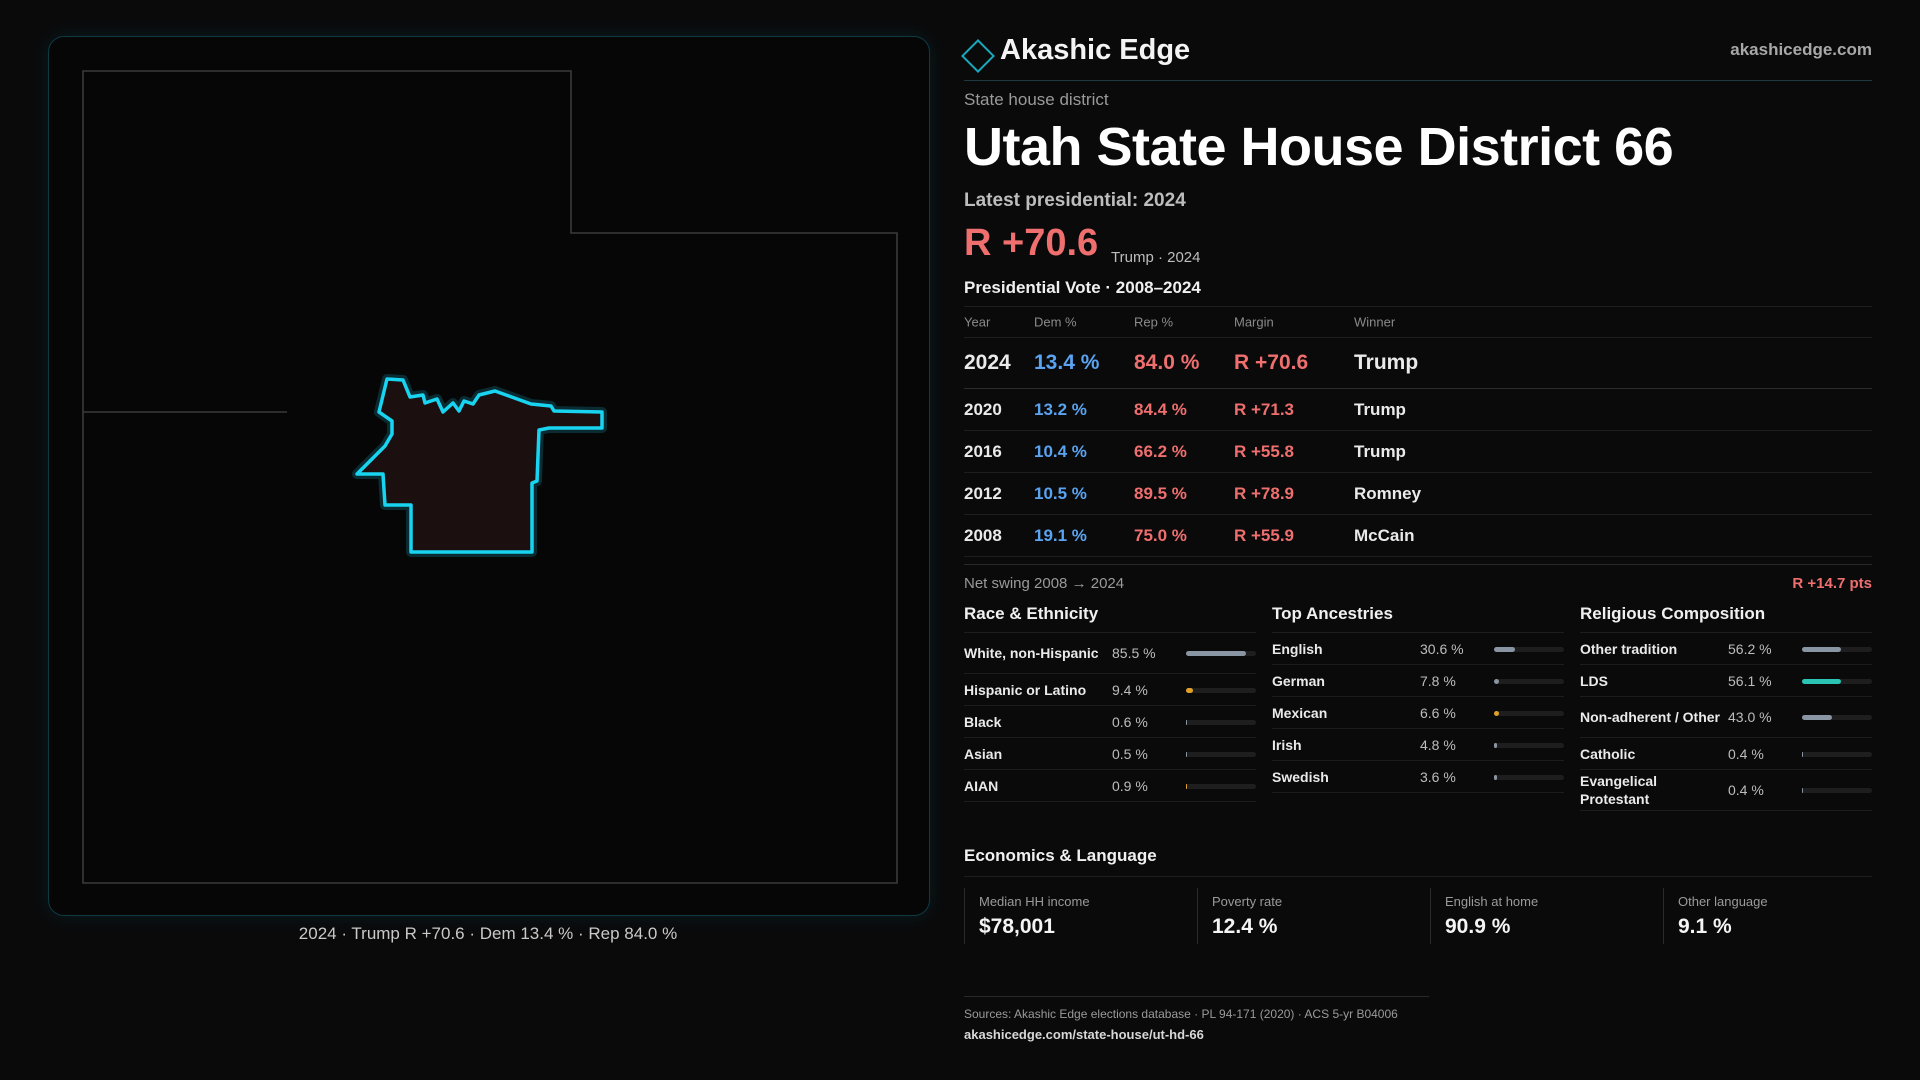 Image resolution: width=1920 pixels, height=1080 pixels. I want to click on row-year: 2024, so click(987, 362).